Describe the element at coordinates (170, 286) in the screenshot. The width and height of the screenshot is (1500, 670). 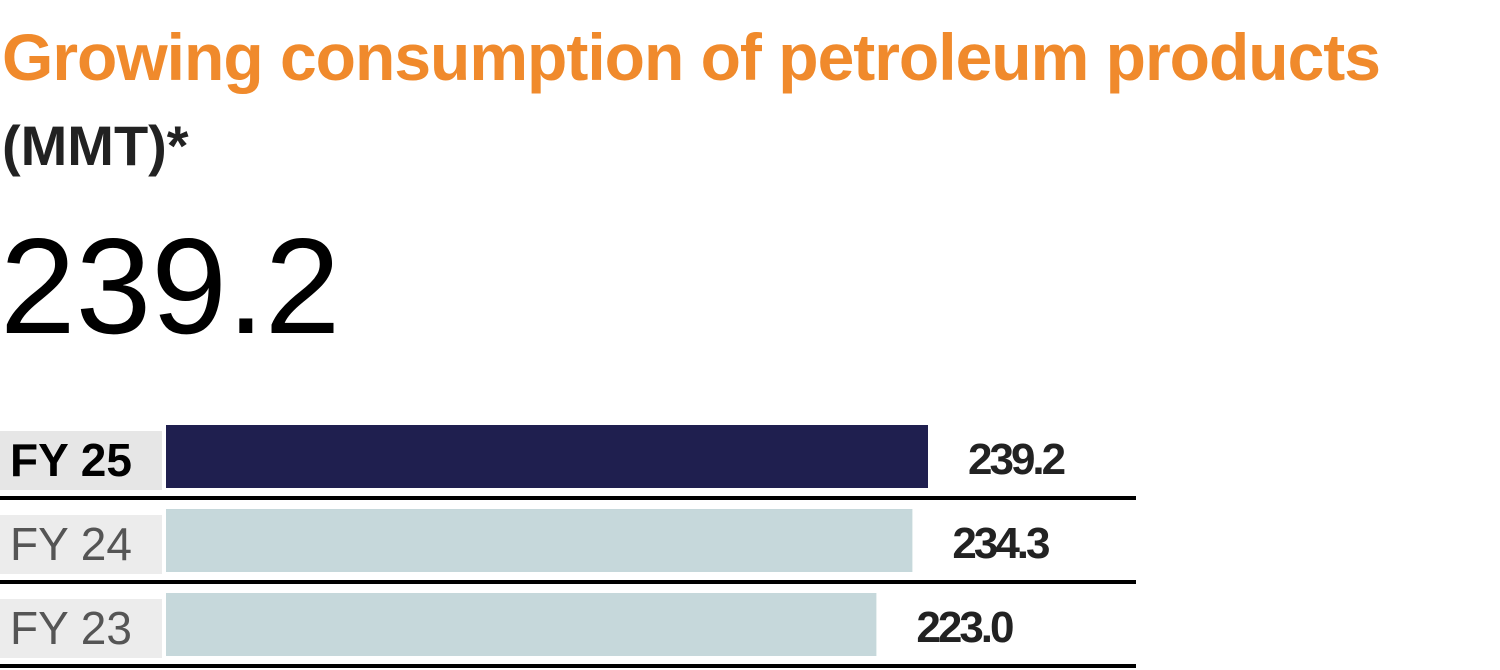
I see `headline-value: 239.2` at that location.